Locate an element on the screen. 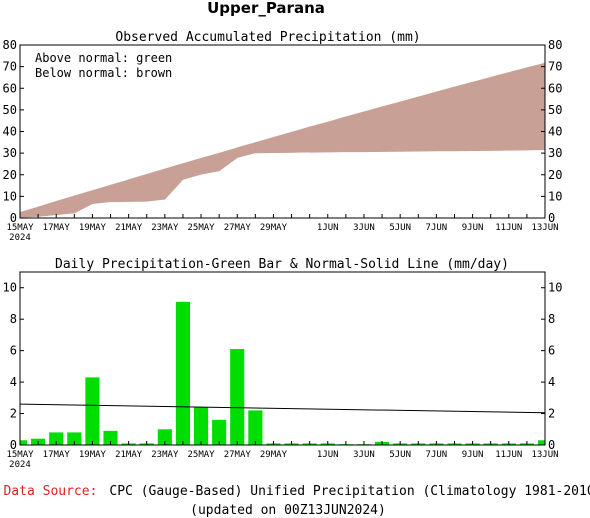 The width and height of the screenshot is (590, 518). bottom-ytick-label-right: 6 is located at coordinates (551, 351).